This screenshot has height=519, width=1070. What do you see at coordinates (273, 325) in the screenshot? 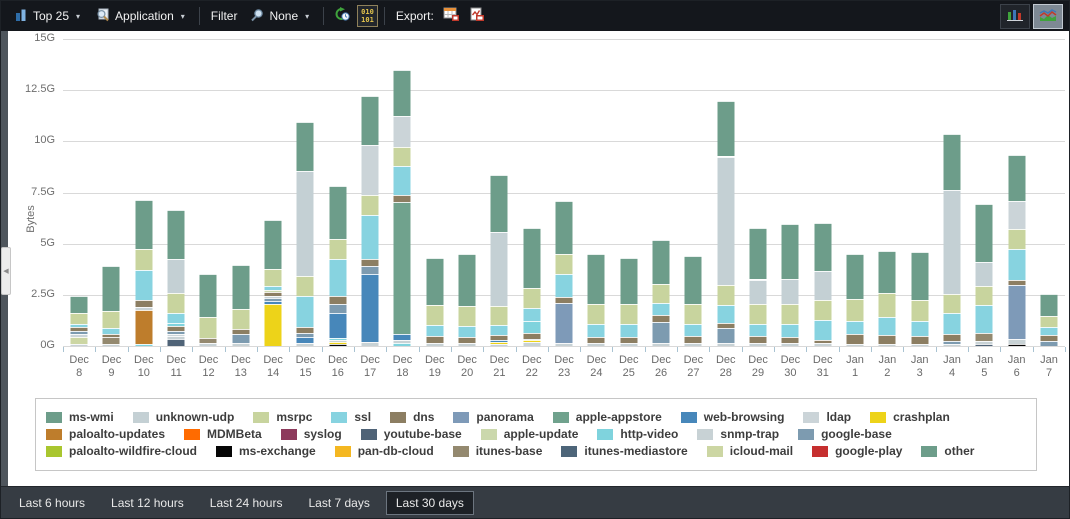
I see `segment-crashplan` at bounding box center [273, 325].